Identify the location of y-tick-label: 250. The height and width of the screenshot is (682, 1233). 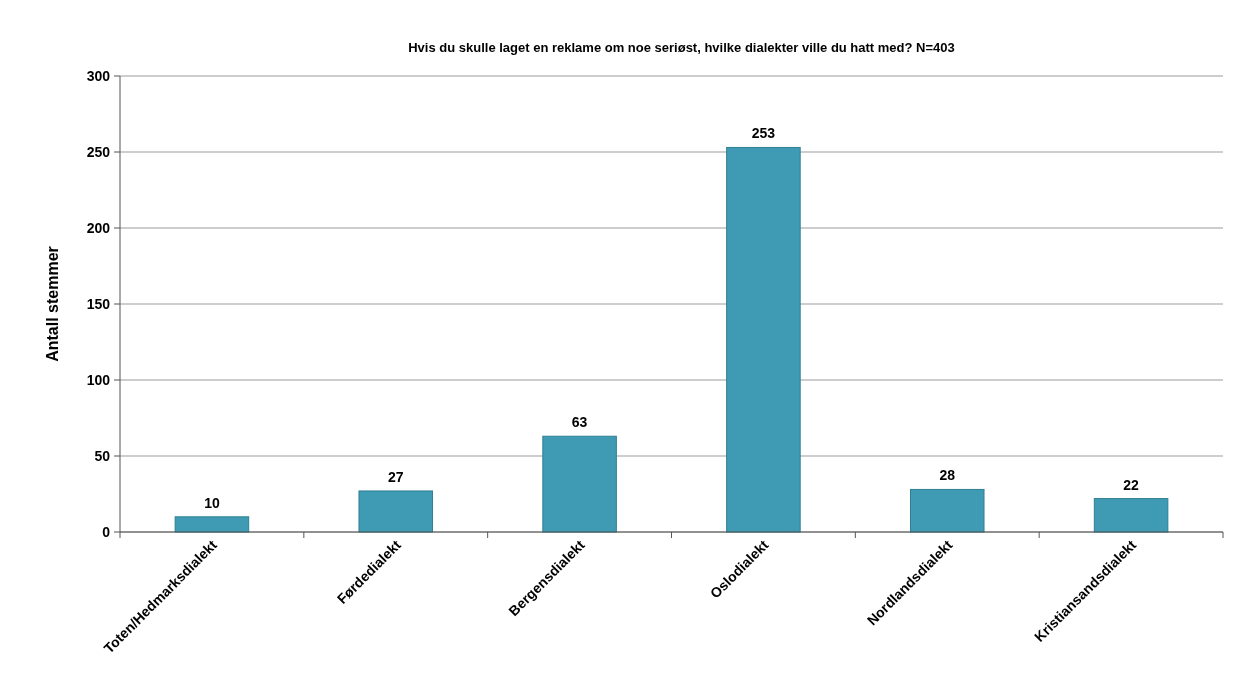
(98, 151).